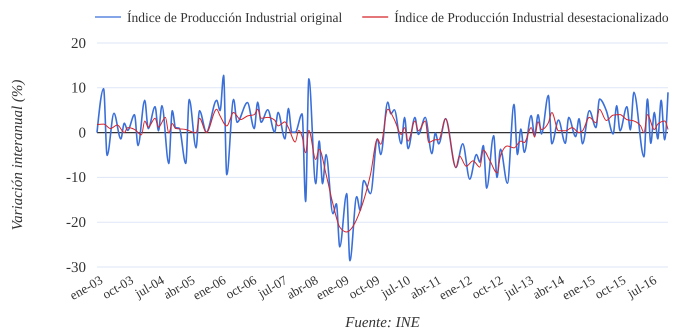 Image resolution: width=680 pixels, height=333 pixels. I want to click on y-tick-label: 0, so click(82, 133).